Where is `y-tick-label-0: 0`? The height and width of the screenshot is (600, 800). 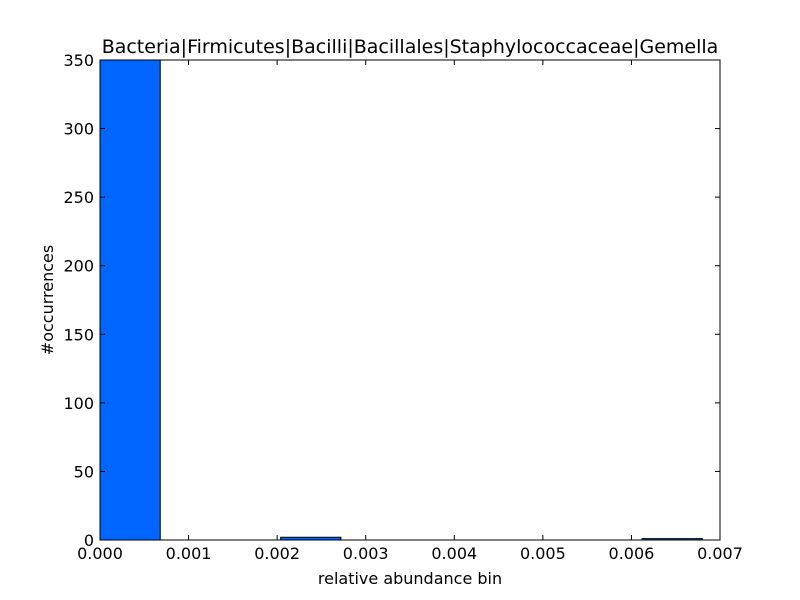
y-tick-label-0: 0 is located at coordinates (89, 540).